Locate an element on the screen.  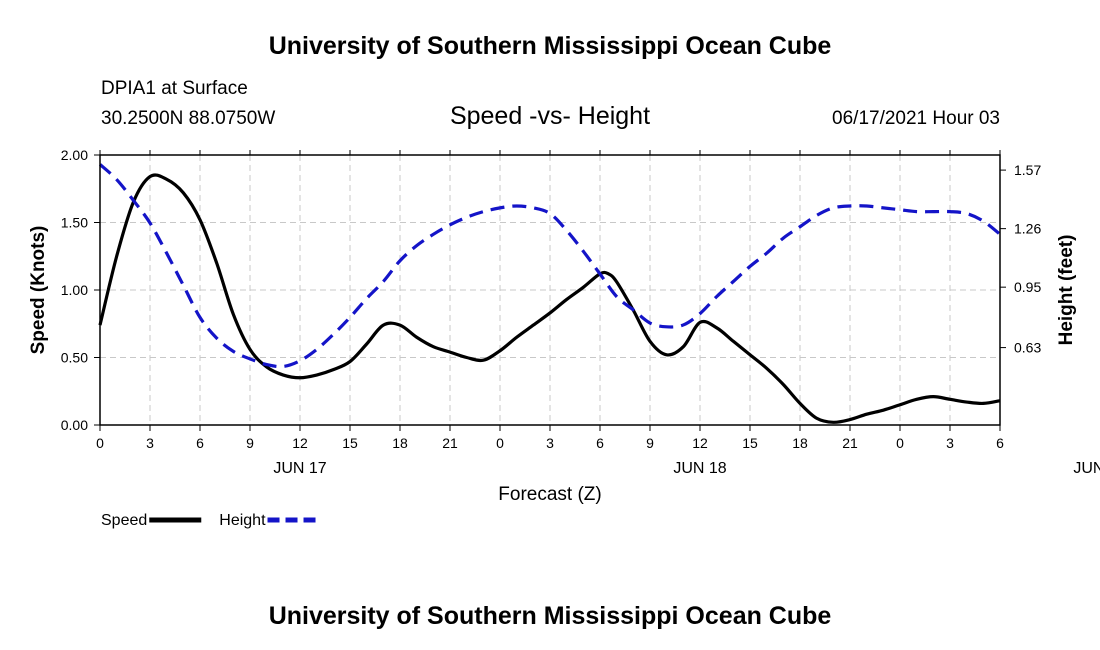
y-left-tick-label: 0.50 is located at coordinates (74, 358).